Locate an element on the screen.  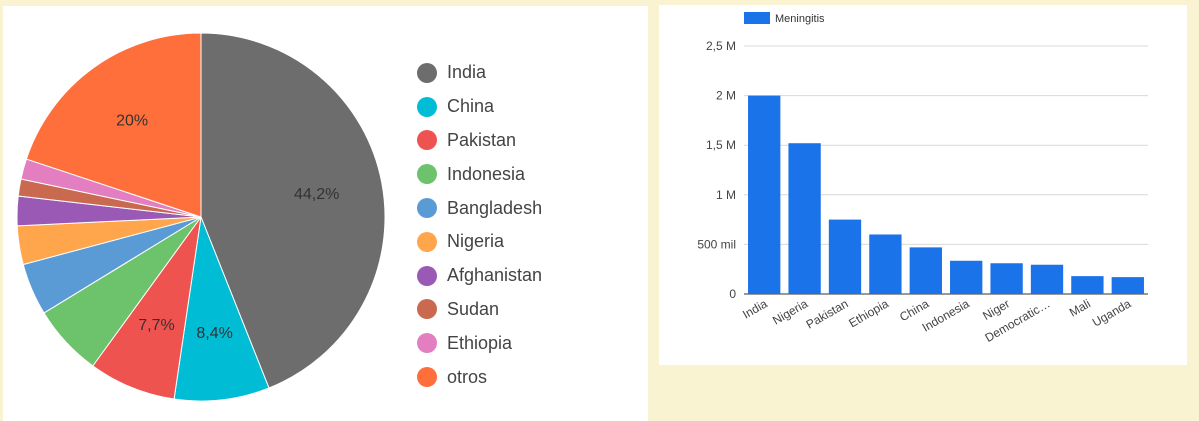
legend-label-indonesia: Indonesia is located at coordinates (486, 173).